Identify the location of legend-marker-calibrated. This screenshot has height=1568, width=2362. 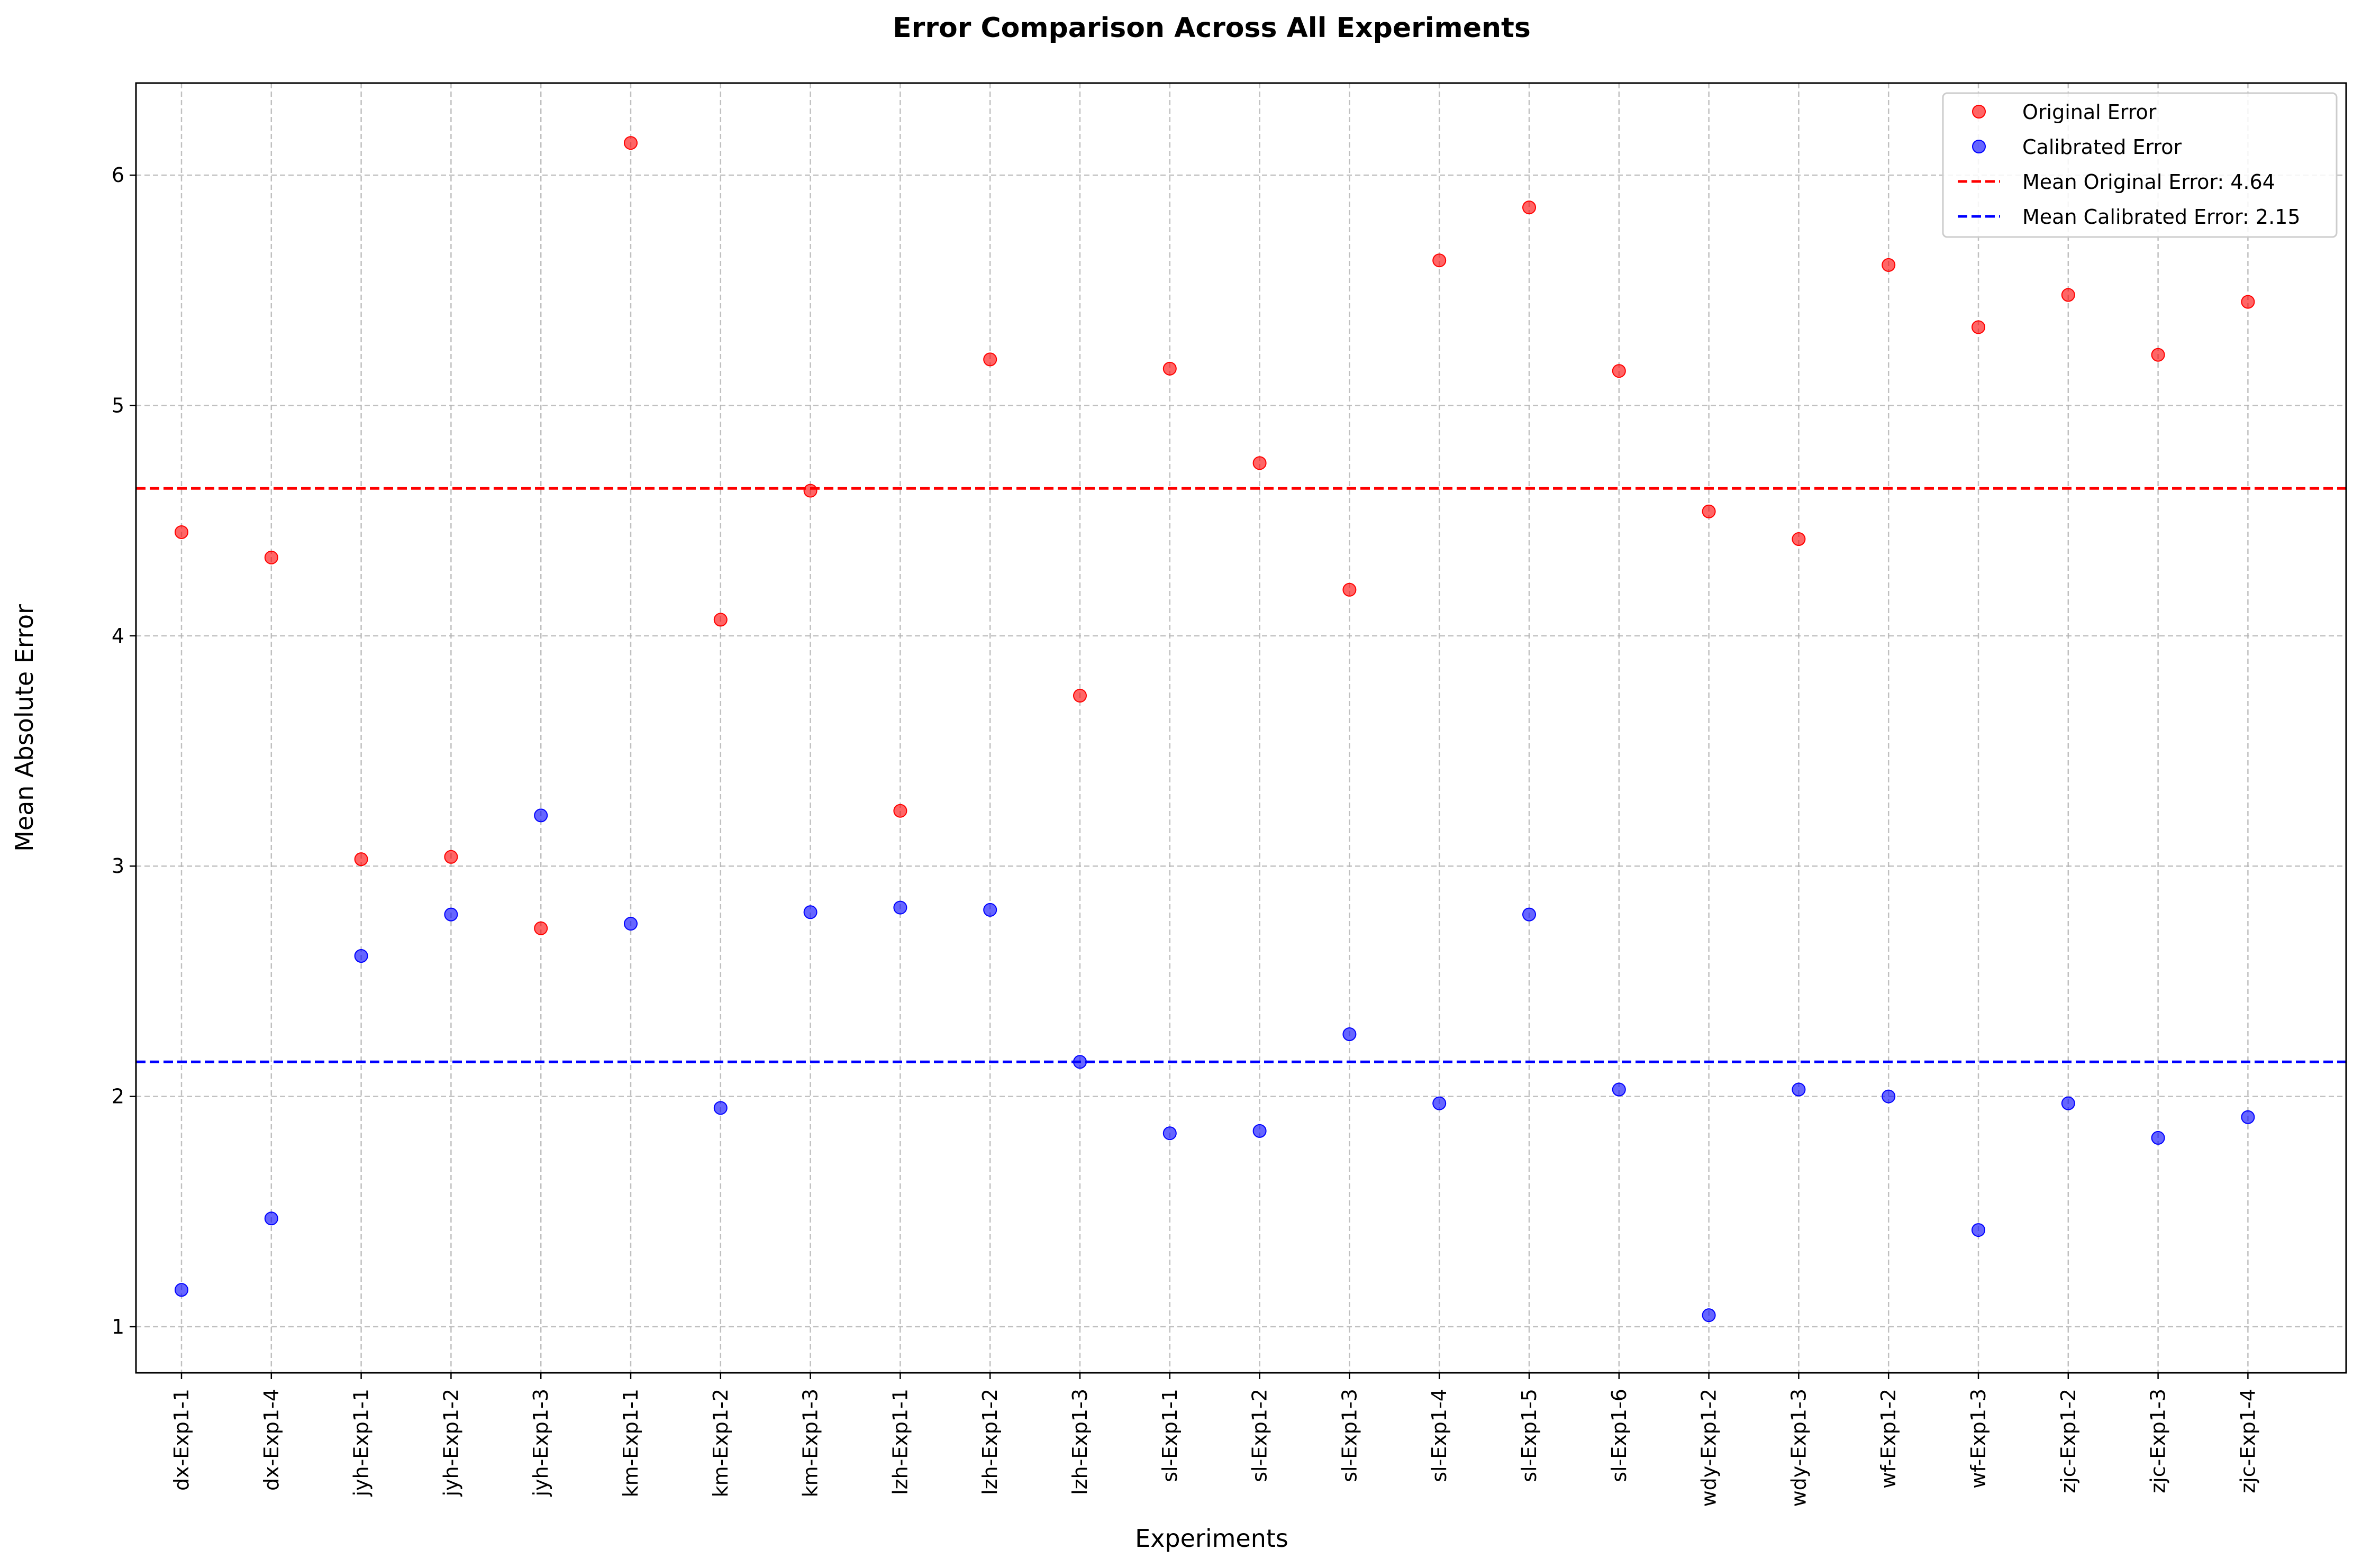
(1979, 147).